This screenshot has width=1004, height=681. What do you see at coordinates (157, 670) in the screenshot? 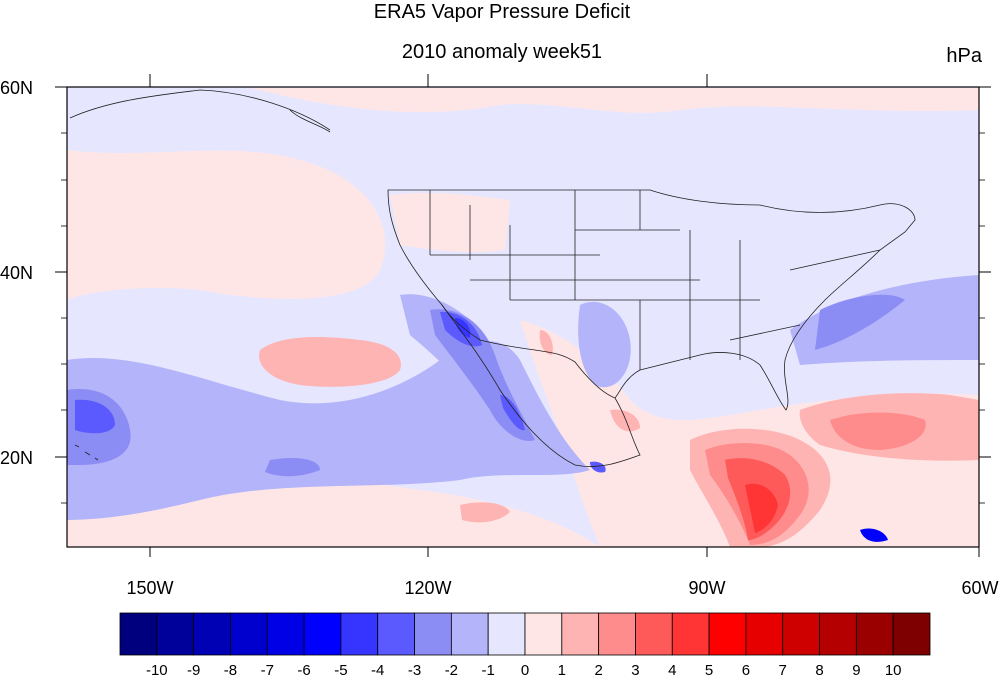
I see `colorbar-label: -10` at bounding box center [157, 670].